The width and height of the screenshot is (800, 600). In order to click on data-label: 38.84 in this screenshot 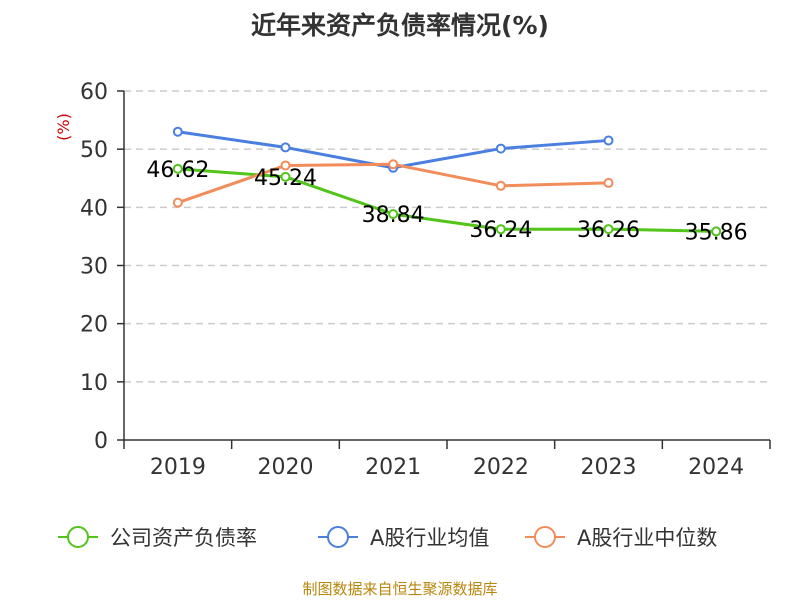, I will do `click(393, 215)`.